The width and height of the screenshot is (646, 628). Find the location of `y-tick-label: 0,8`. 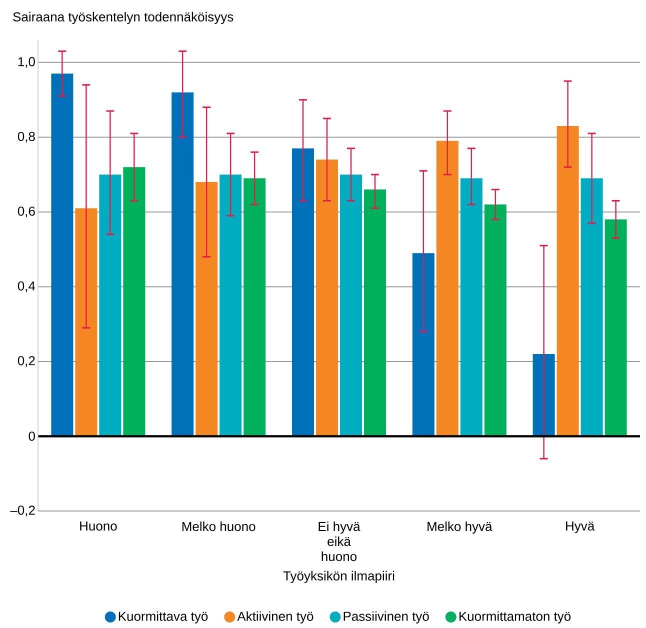

y-tick-label: 0,8 is located at coordinates (26, 137).